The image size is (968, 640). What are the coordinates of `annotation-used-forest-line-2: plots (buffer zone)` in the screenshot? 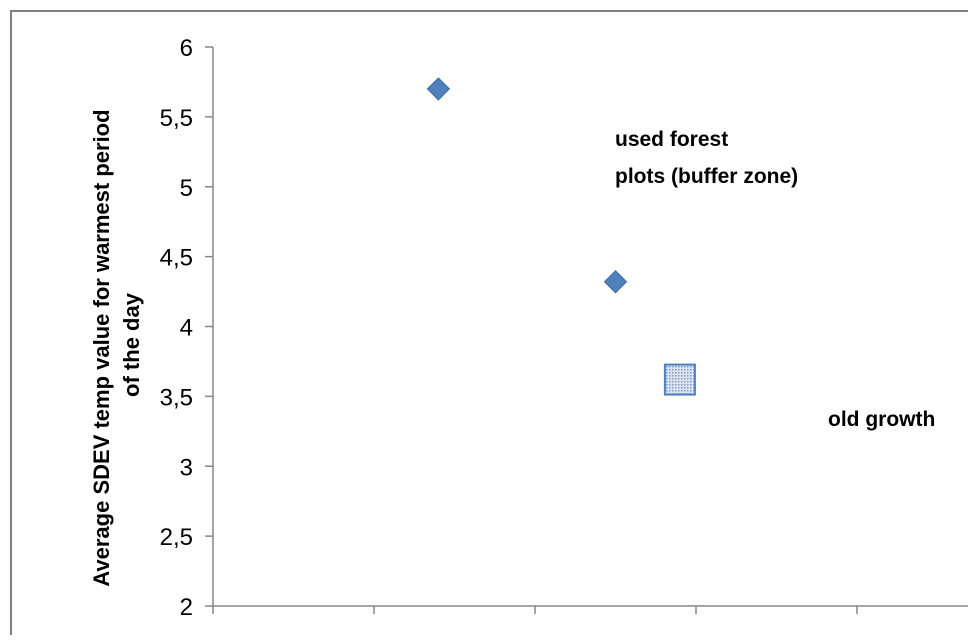 It's located at (706, 176).